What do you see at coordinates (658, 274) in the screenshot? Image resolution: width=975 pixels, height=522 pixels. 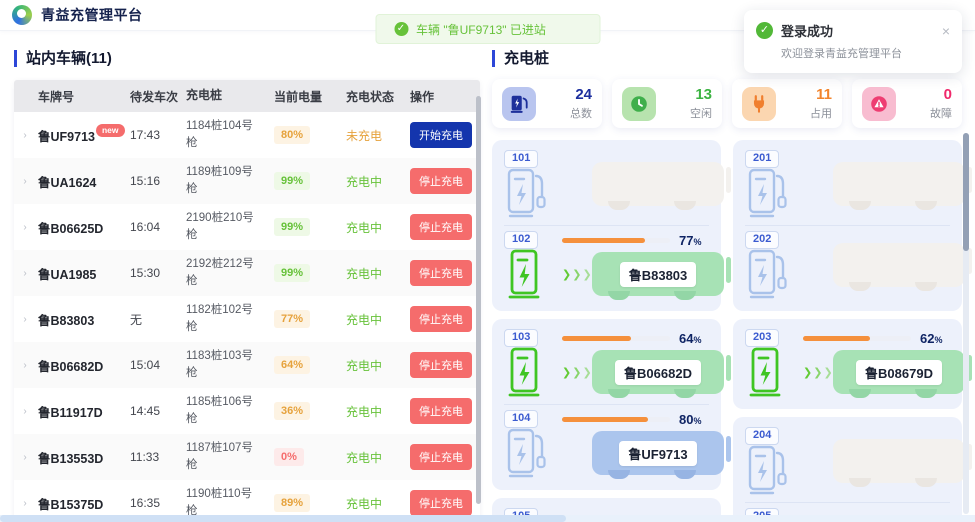 I see `bus-plate: 鲁B83803` at bounding box center [658, 274].